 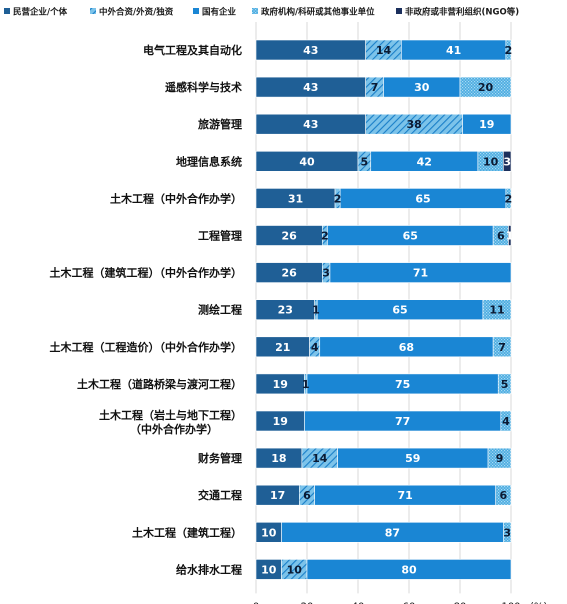 What do you see at coordinates (146, 273) in the screenshot?
I see `category-label: 土木工程（建筑工程）（中外合作办学）` at bounding box center [146, 273].